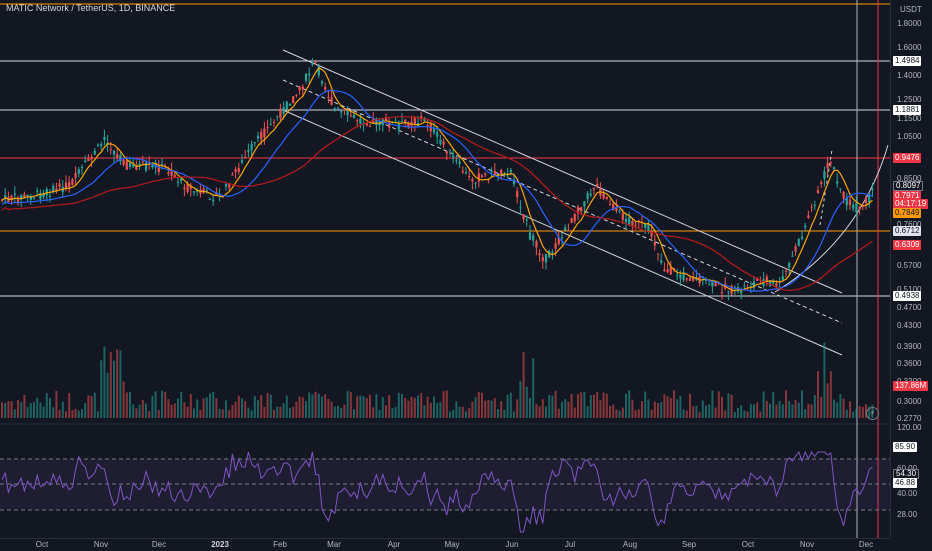  What do you see at coordinates (689, 544) in the screenshot?
I see `time-label: Sep` at bounding box center [689, 544].